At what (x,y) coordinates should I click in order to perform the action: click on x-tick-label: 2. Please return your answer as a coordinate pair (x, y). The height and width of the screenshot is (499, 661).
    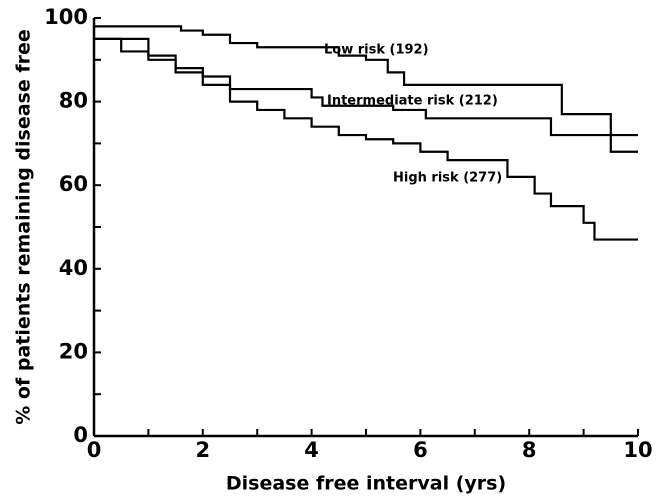
    Looking at the image, I should click on (202, 450).